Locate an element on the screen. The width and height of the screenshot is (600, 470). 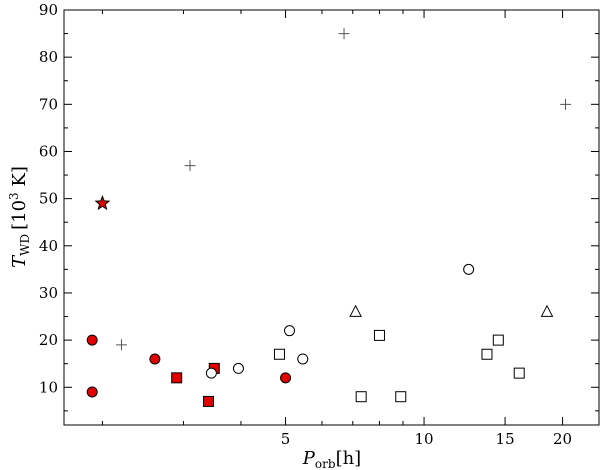
y-axis-label: TWD [103 K] is located at coordinates (19, 217).